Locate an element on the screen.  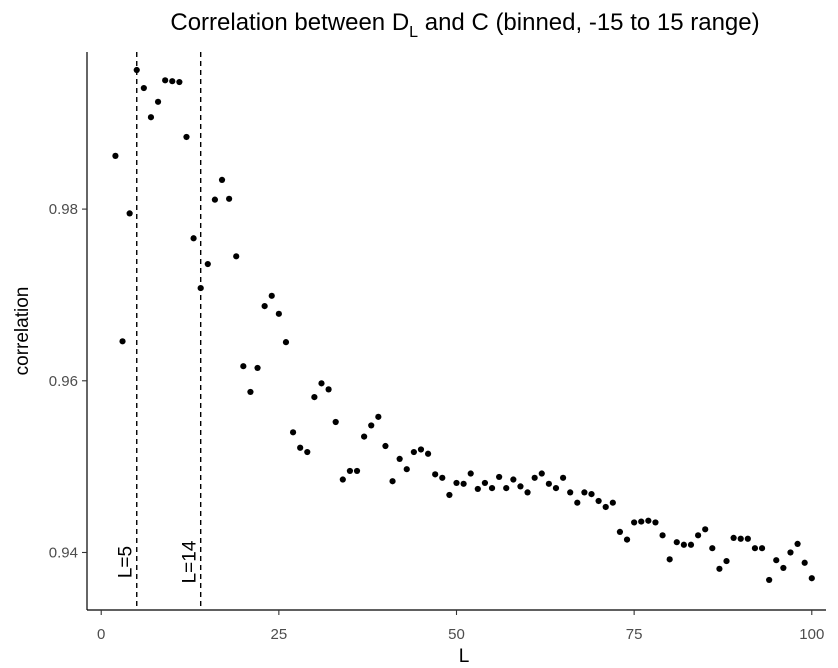
y-tick-label: 0.96 is located at coordinates (63, 381).